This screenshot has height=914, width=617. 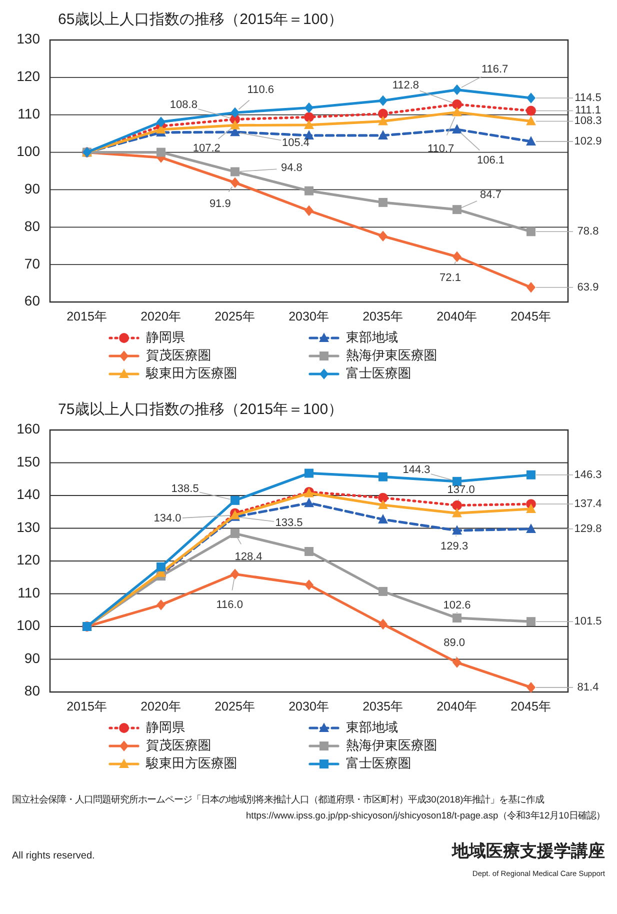 What do you see at coordinates (289, 523) in the screenshot?
I see `data-label: 133.5` at bounding box center [289, 523].